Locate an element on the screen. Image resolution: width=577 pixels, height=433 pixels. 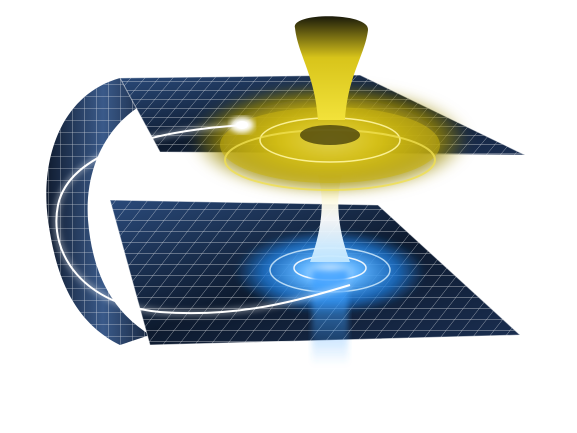
plume is located at coordinates (331, 68).